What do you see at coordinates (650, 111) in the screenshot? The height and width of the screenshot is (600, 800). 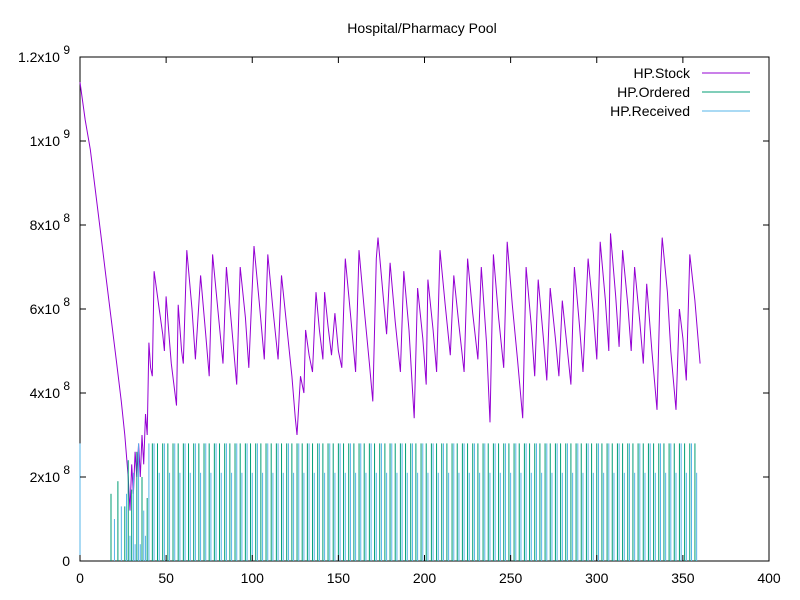 I see `legend-label-hp-received: HP.Received` at bounding box center [650, 111].